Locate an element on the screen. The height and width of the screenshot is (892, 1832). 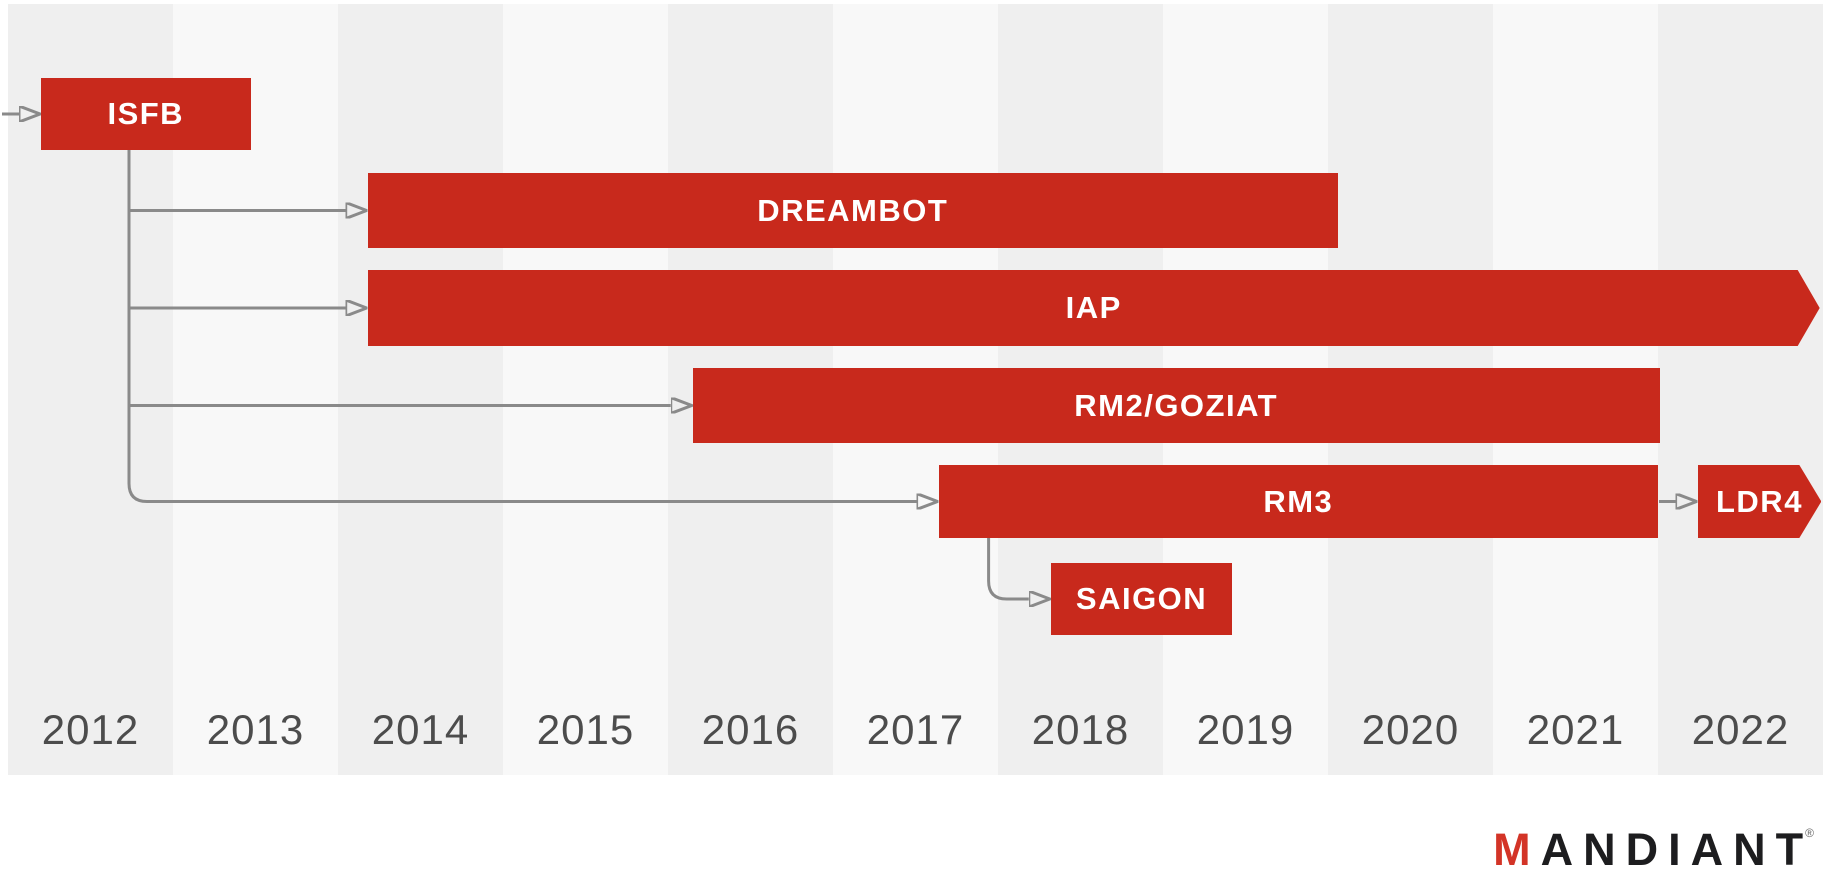
axis-year-label: 2014 is located at coordinates (420, 729).